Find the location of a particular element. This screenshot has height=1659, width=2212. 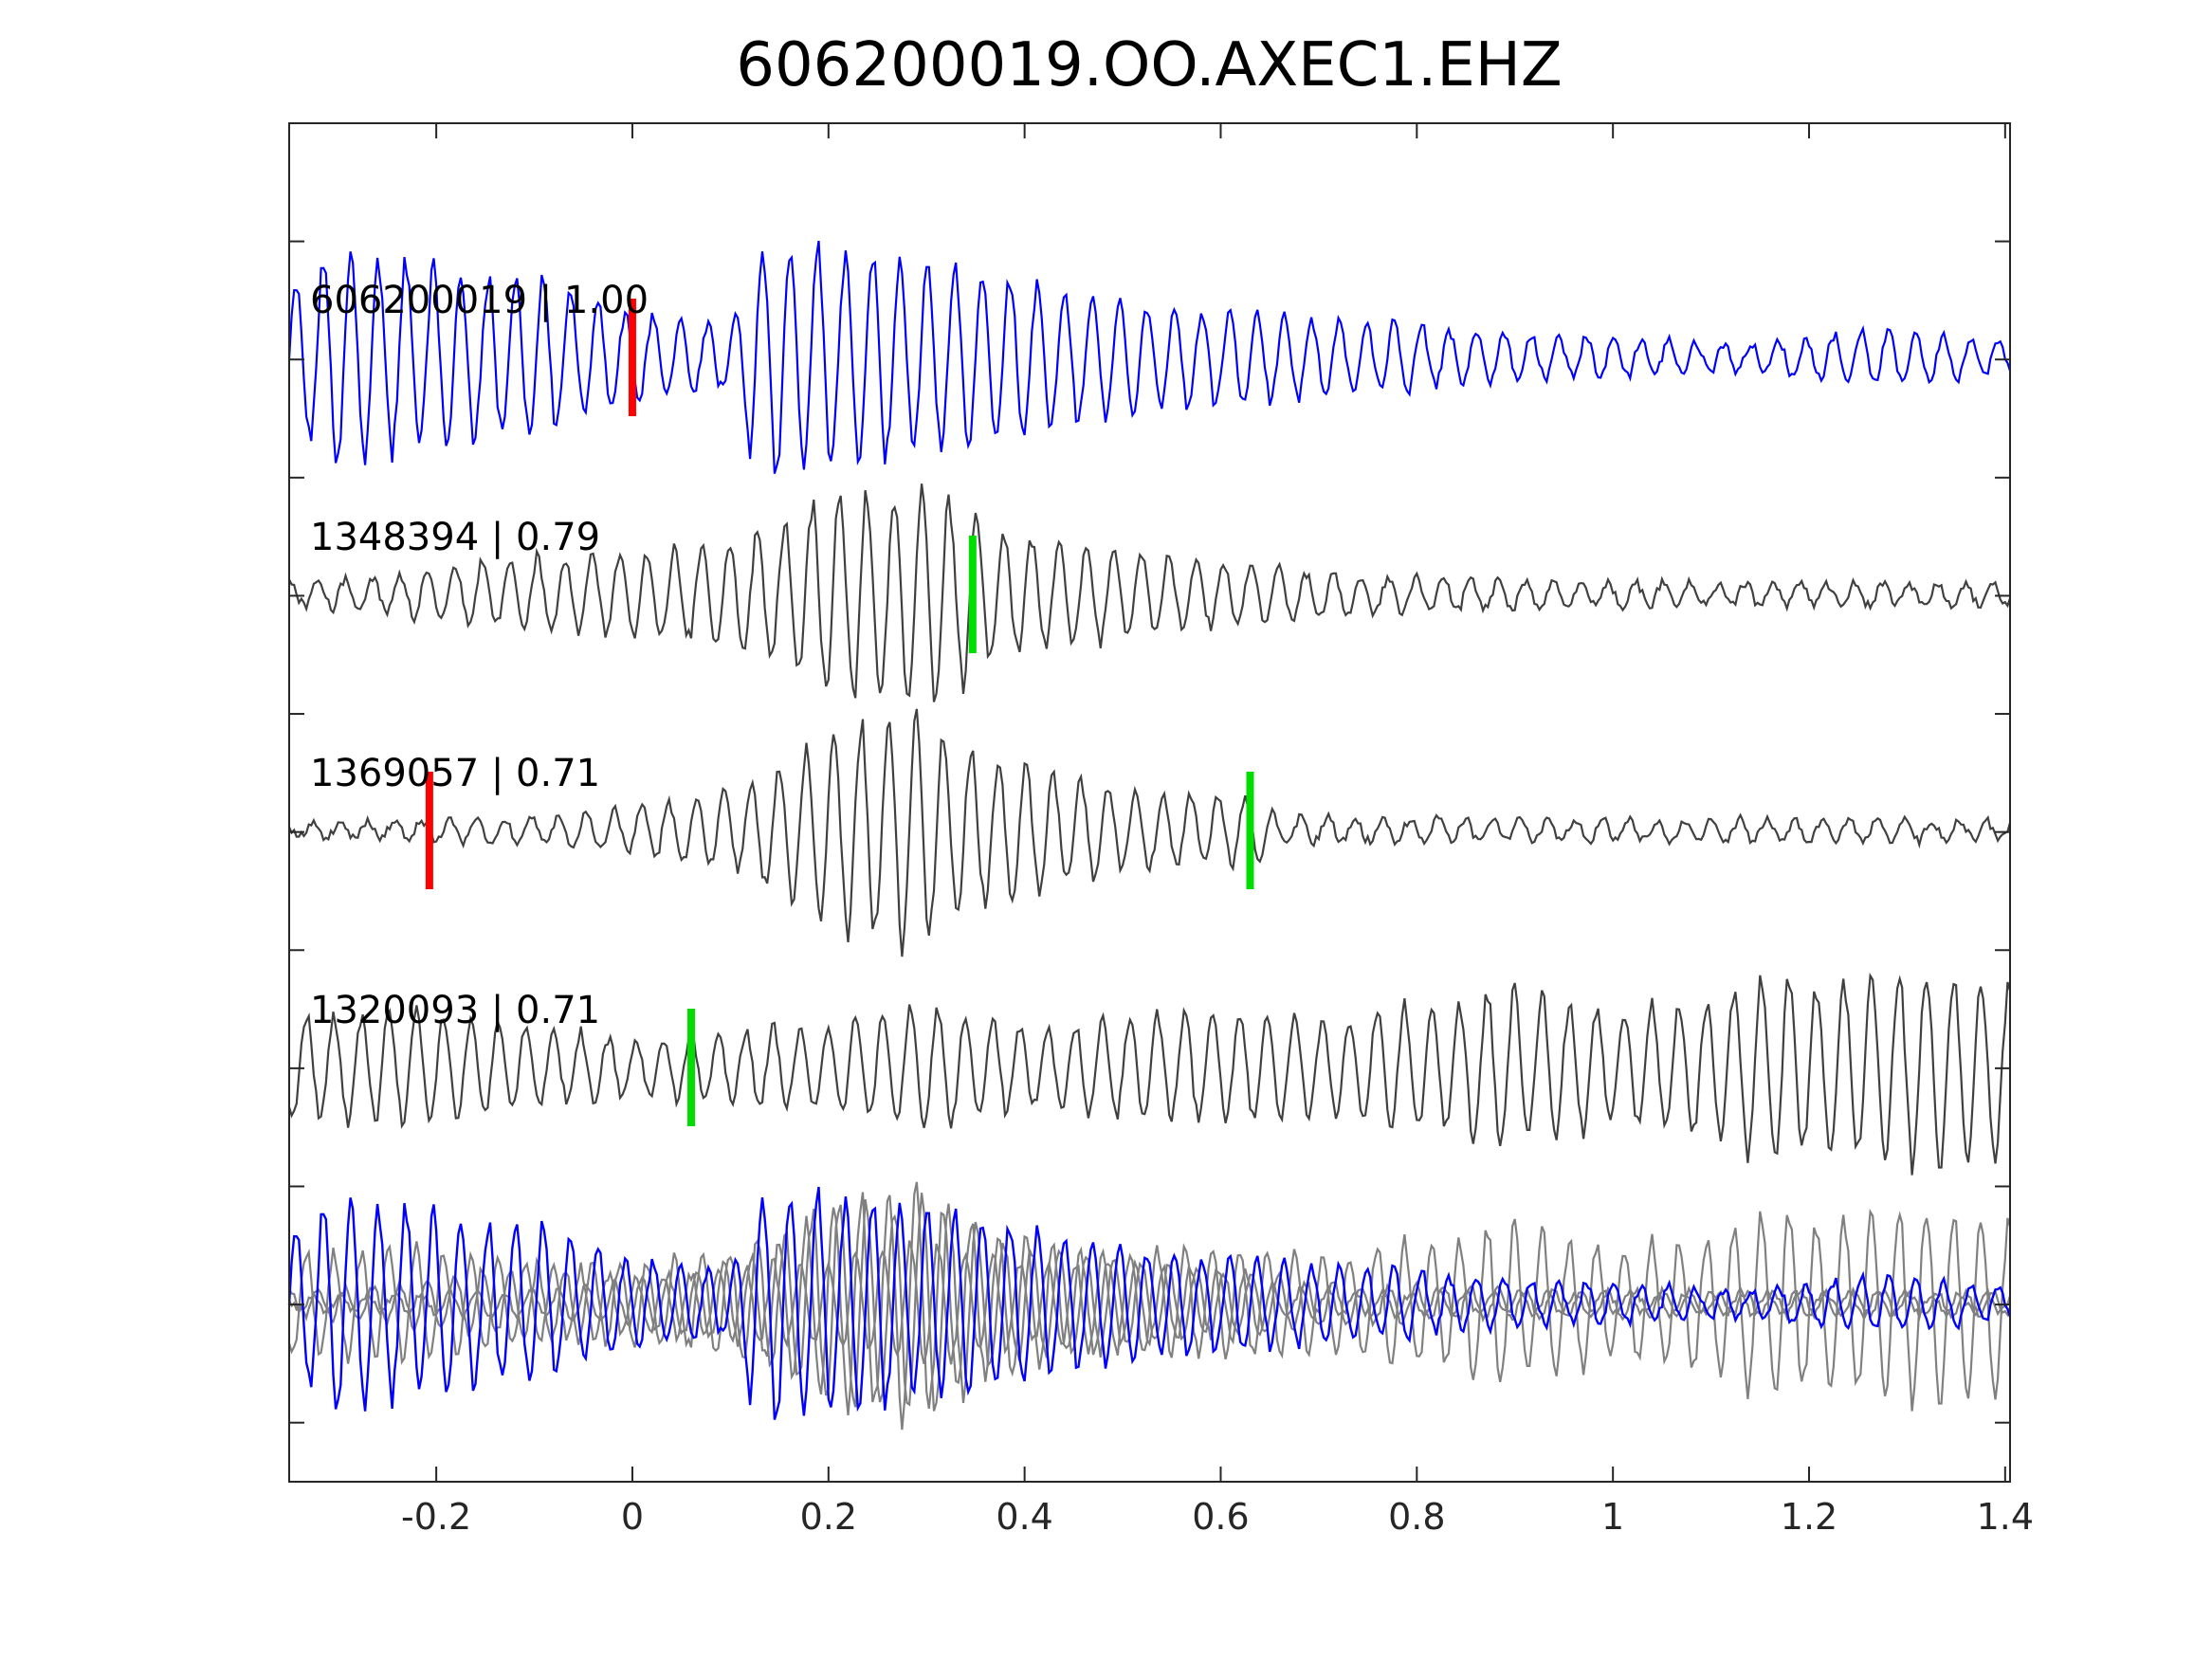

x-tick-label-7: 1.2 is located at coordinates (1809, 1517).